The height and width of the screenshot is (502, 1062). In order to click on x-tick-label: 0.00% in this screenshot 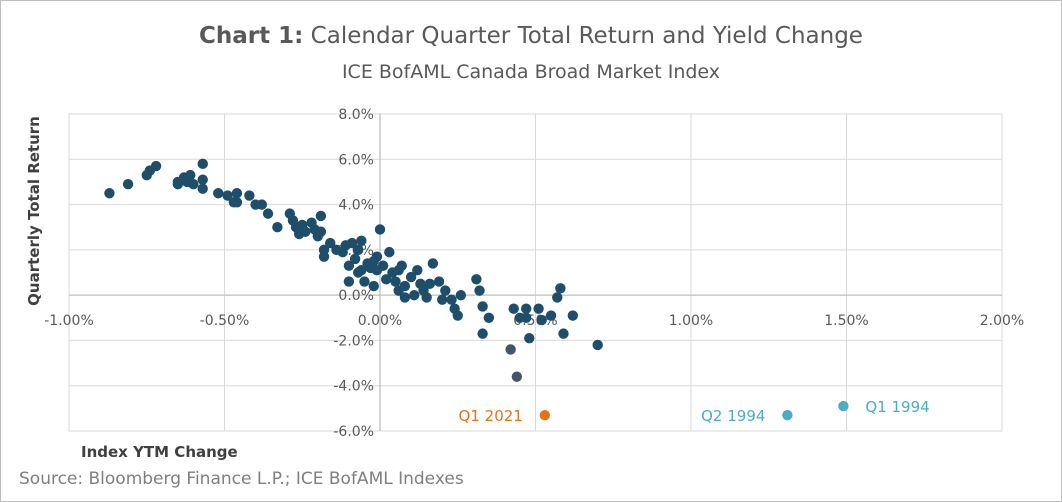, I will do `click(380, 321)`.